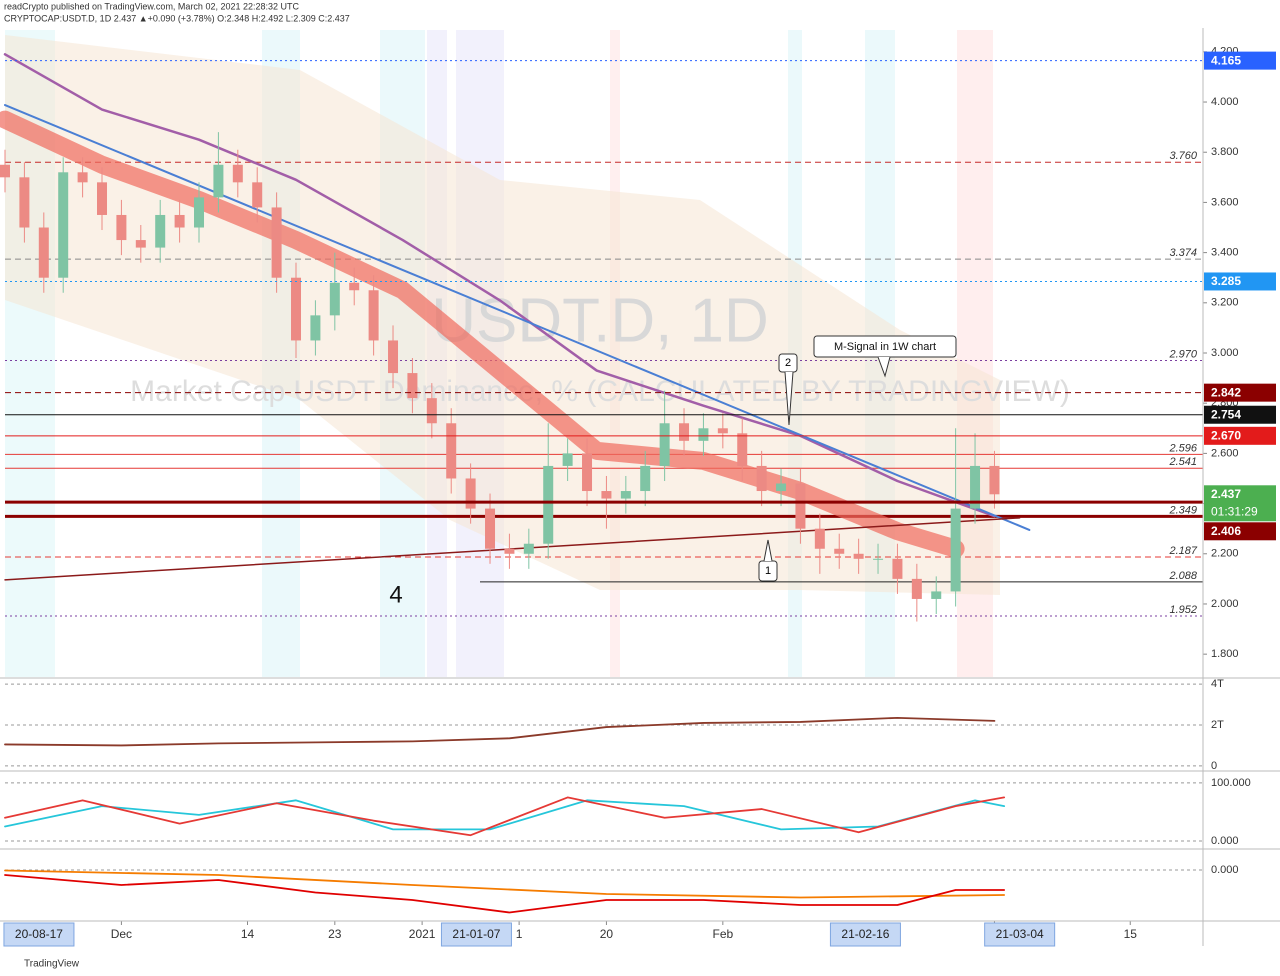 The width and height of the screenshot is (1280, 976). Describe the element at coordinates (1183, 610) in the screenshot. I see `level-label: 1.952` at that location.